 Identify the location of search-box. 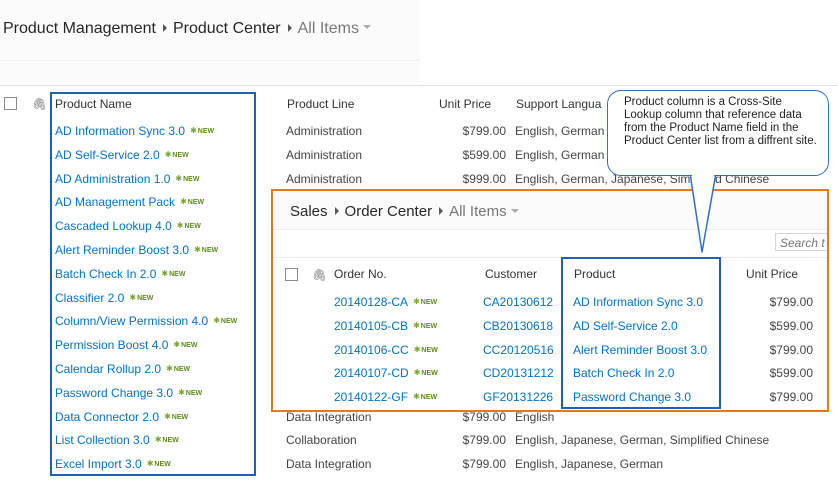
(801, 242).